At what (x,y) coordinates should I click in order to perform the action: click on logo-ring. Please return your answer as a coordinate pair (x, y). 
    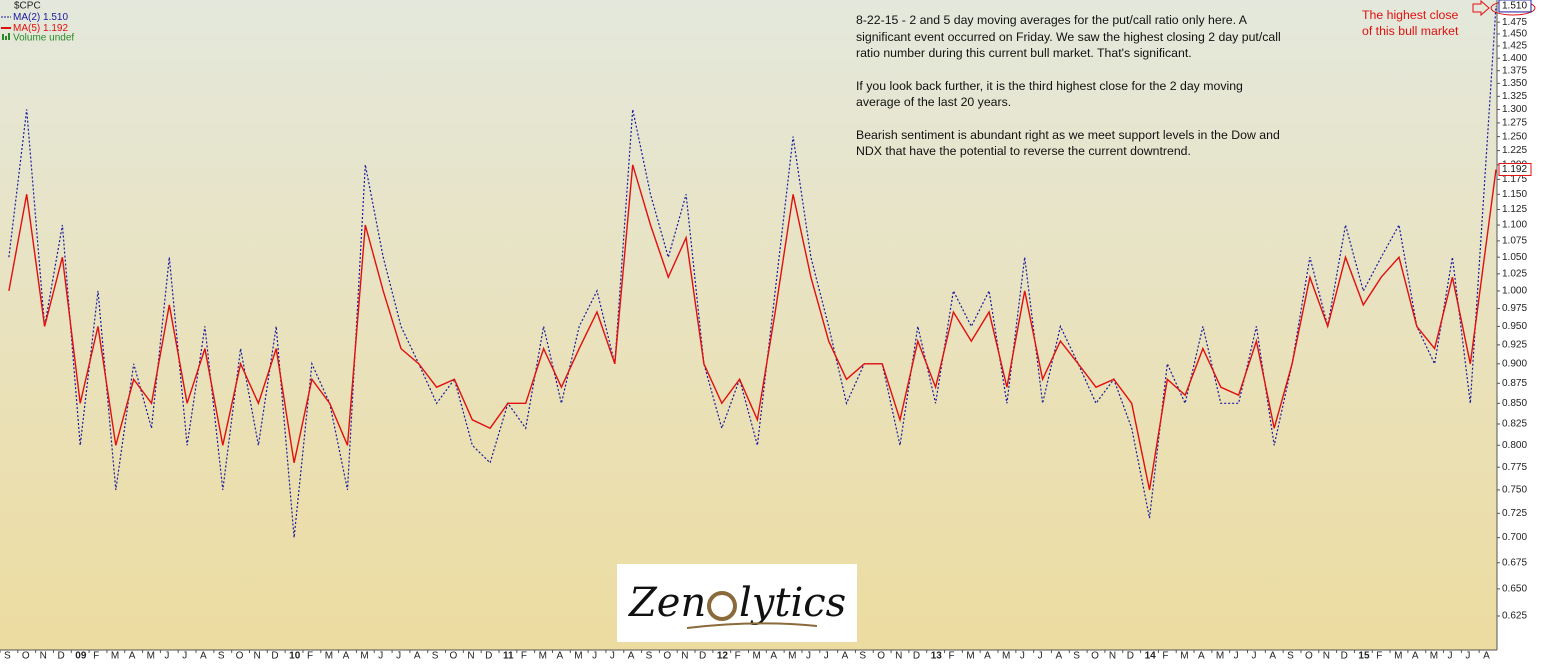
    Looking at the image, I should click on (722, 606).